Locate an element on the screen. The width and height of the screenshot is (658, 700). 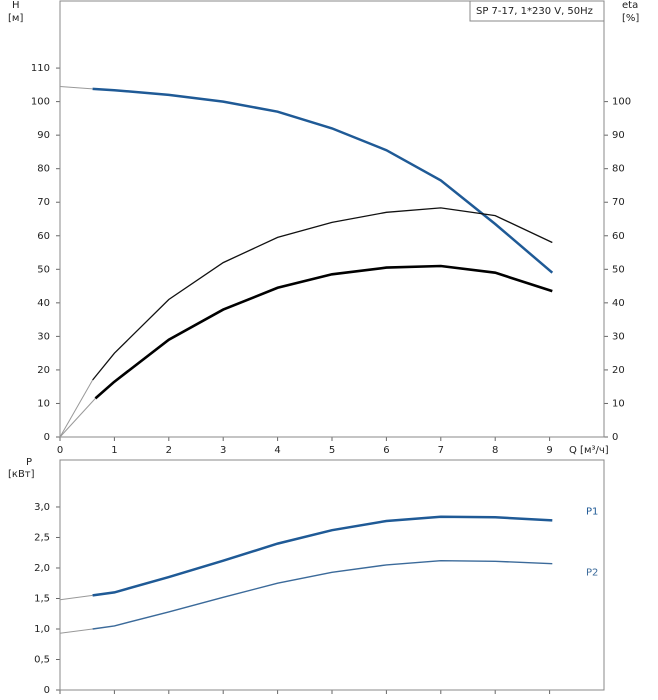
y-tick-label: 2,0 is located at coordinates (42, 568).